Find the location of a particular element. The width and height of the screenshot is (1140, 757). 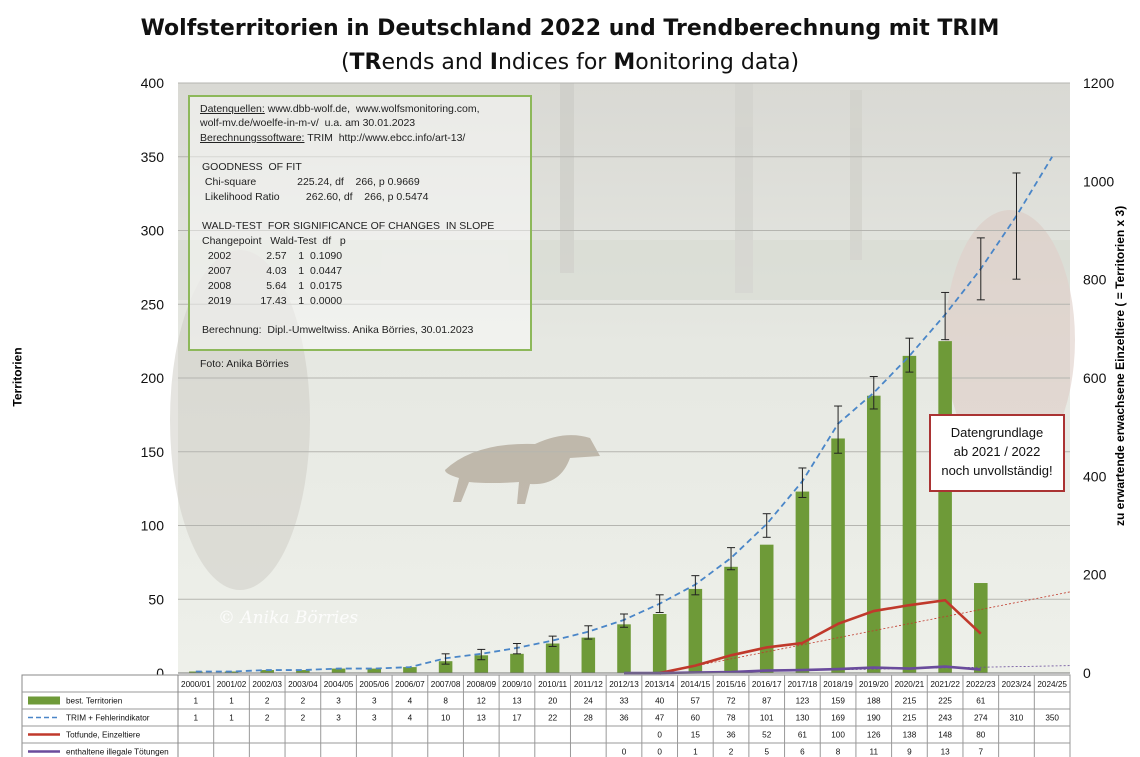

y2-tick-label: 600 is located at coordinates (1095, 378).